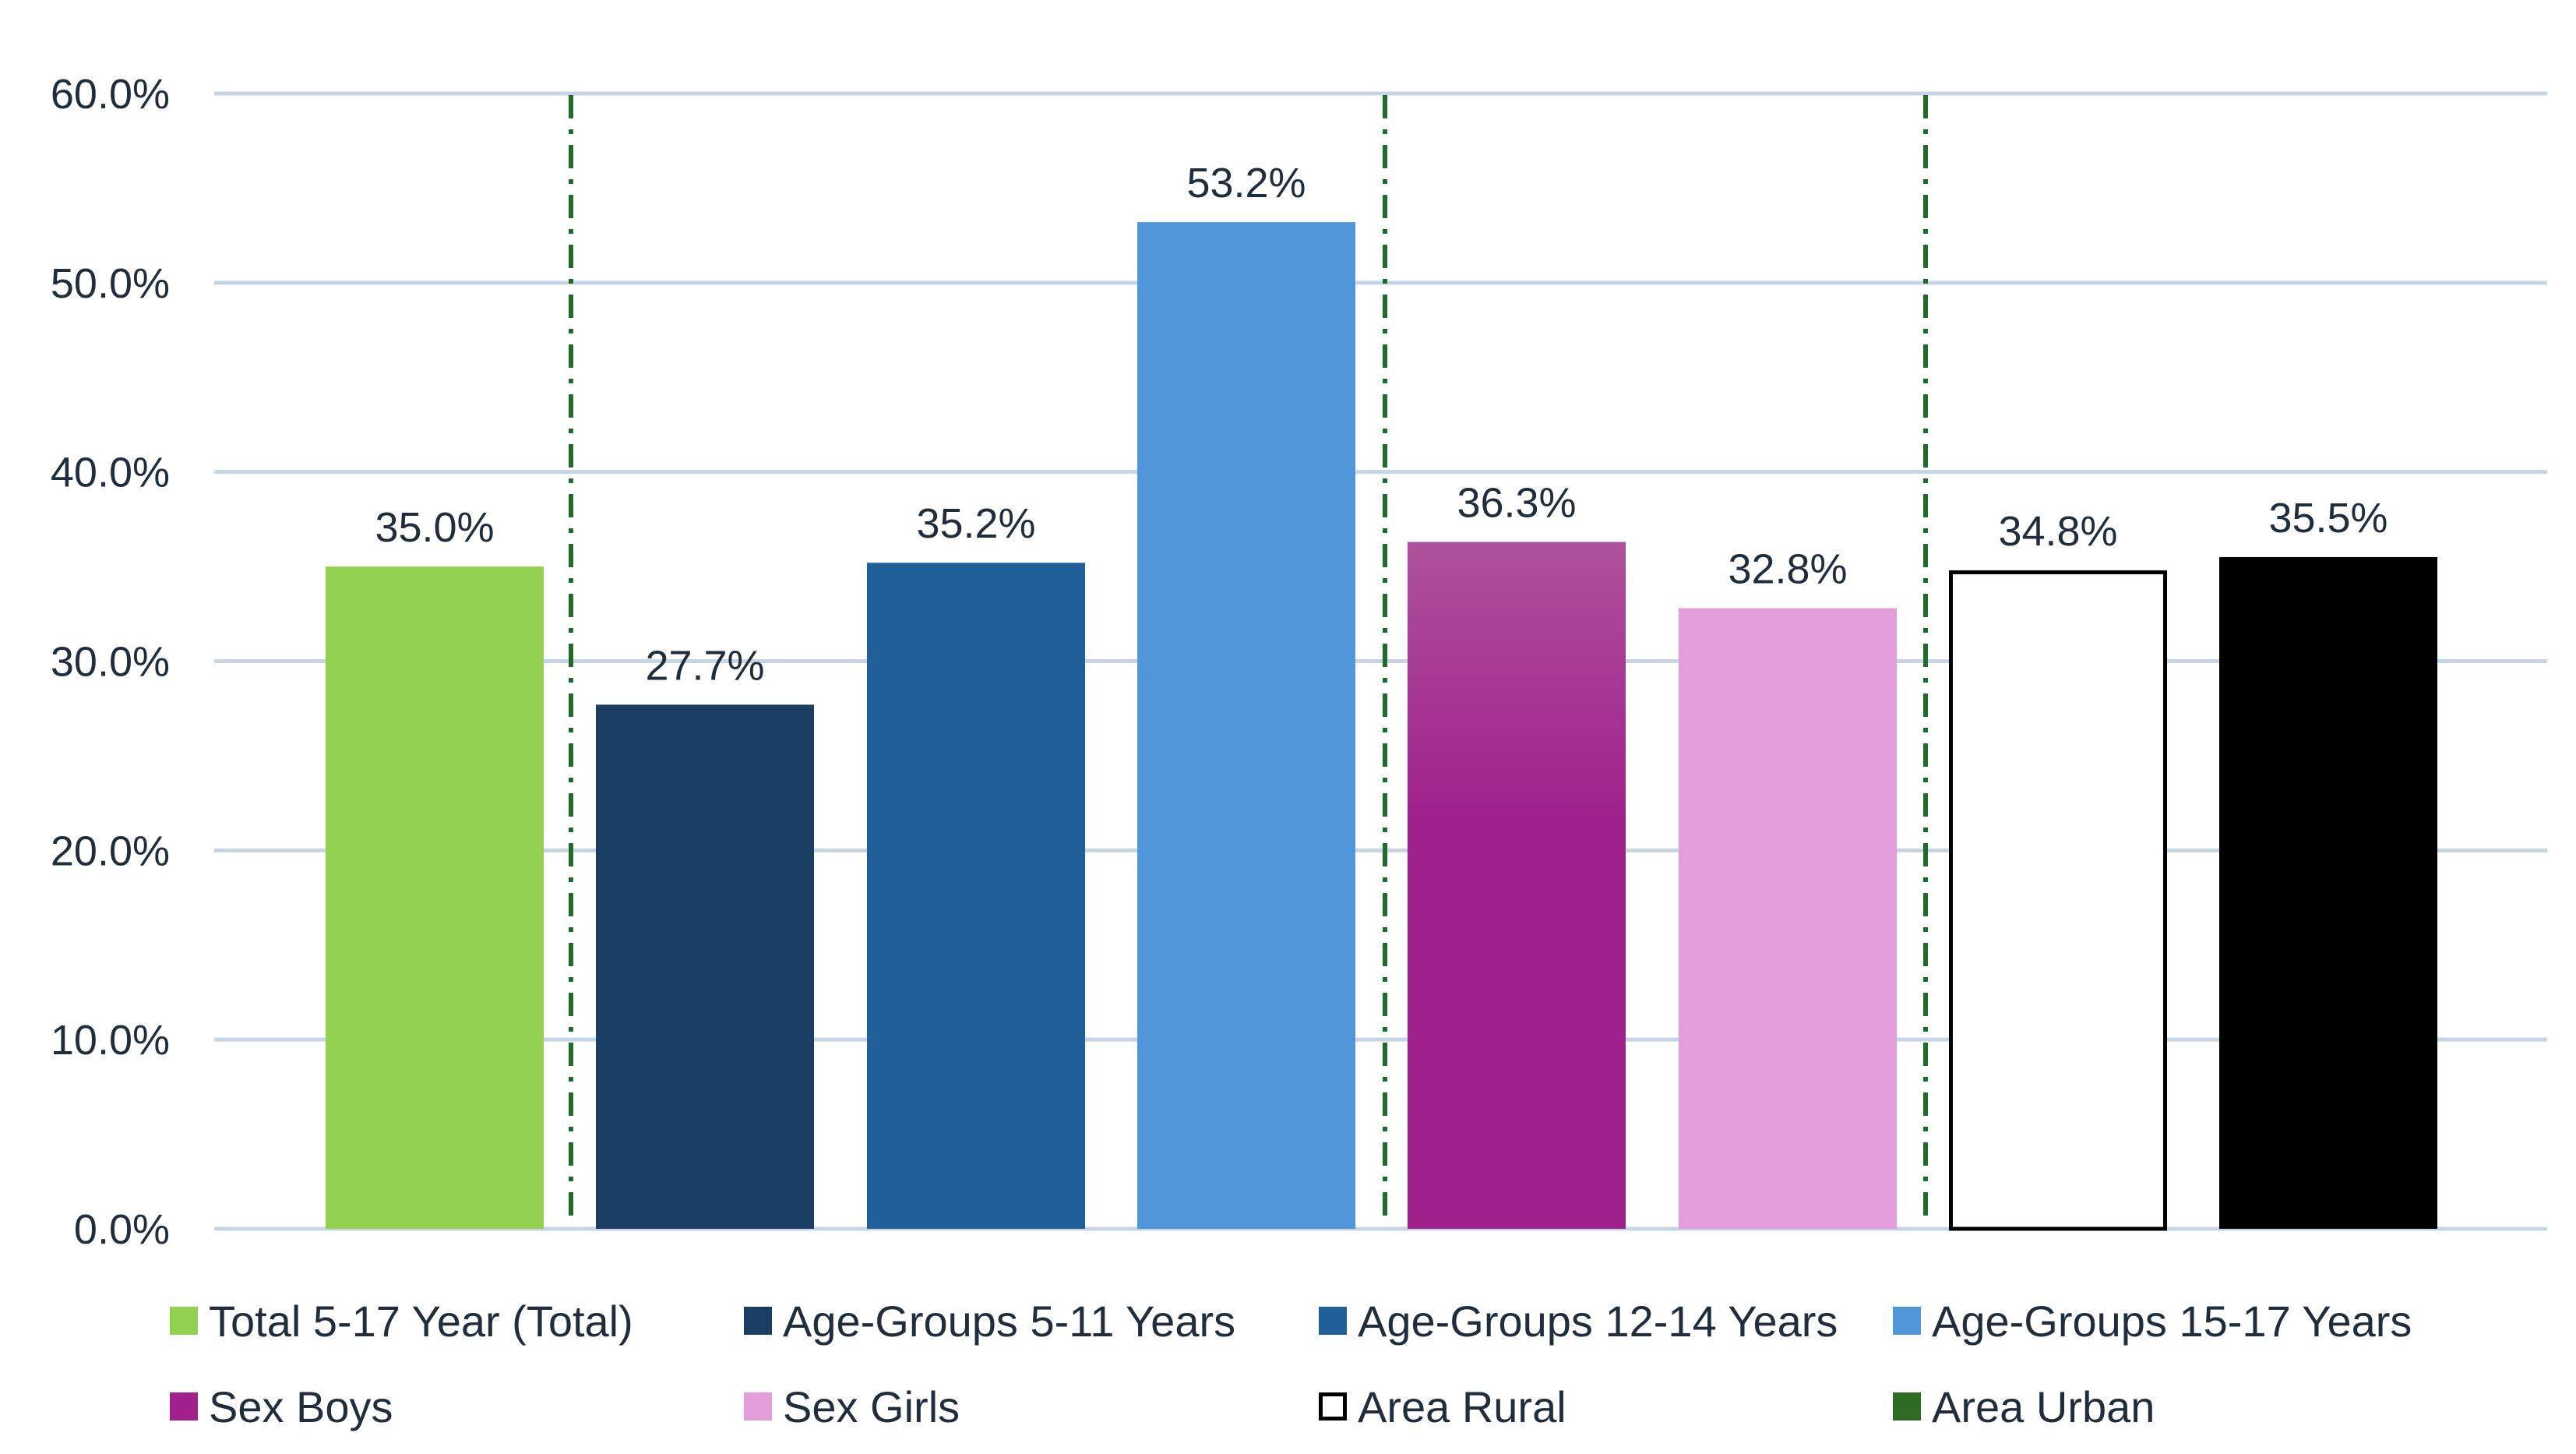 Image resolution: width=2576 pixels, height=1454 pixels. I want to click on y-axis-tick-labels: 0.0% 10.0% 20.0% 30.0% 40.0% 50.0% 60.0%, so click(110, 662).